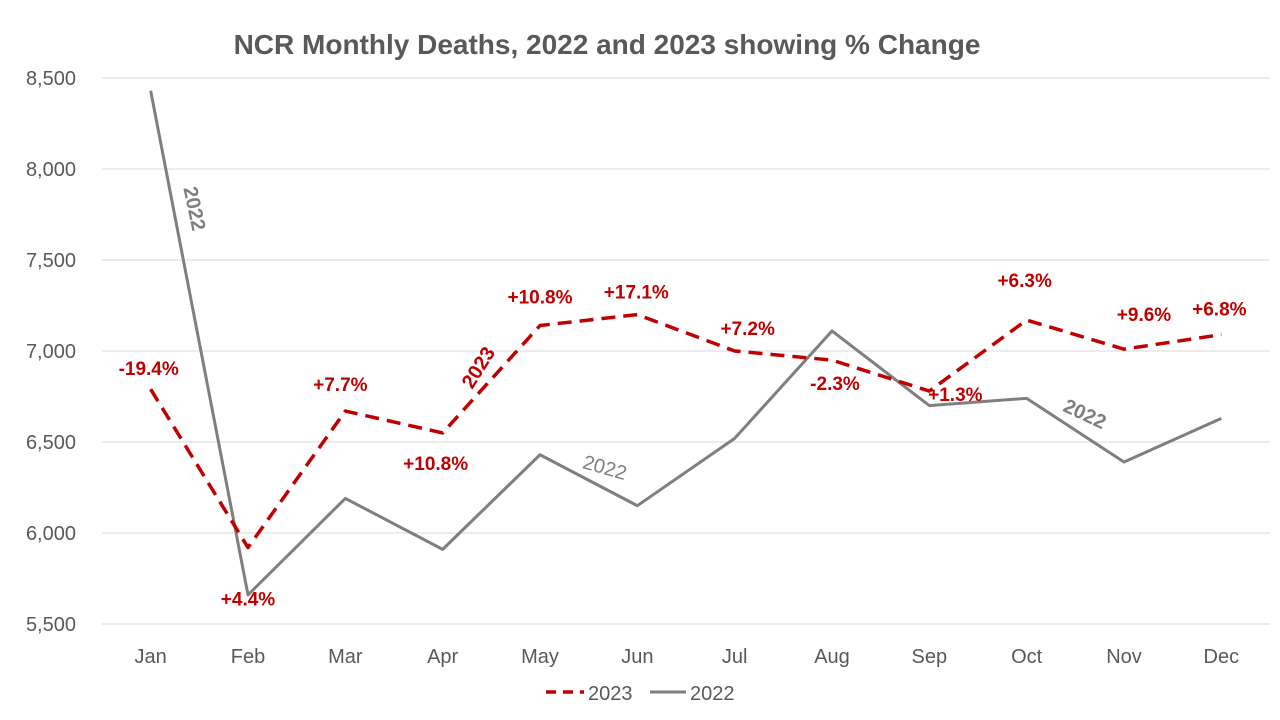  Describe the element at coordinates (735, 657) in the screenshot. I see `x-tick-label: Jul` at that location.